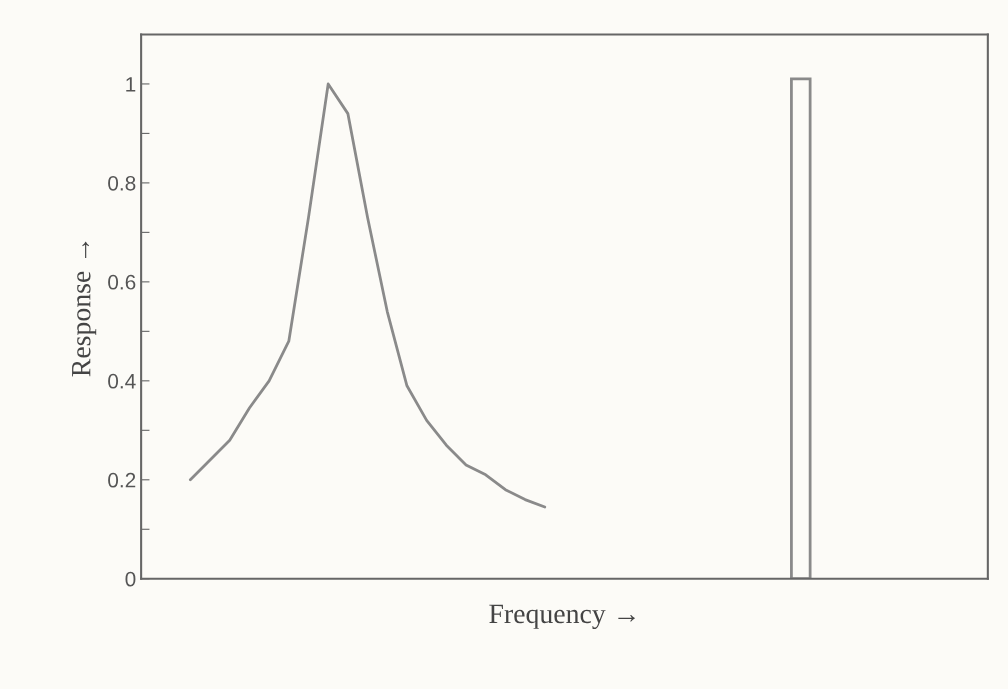 This screenshot has width=1008, height=689. What do you see at coordinates (562, 616) in the screenshot?
I see `x-axis-title: Frequency →` at bounding box center [562, 616].